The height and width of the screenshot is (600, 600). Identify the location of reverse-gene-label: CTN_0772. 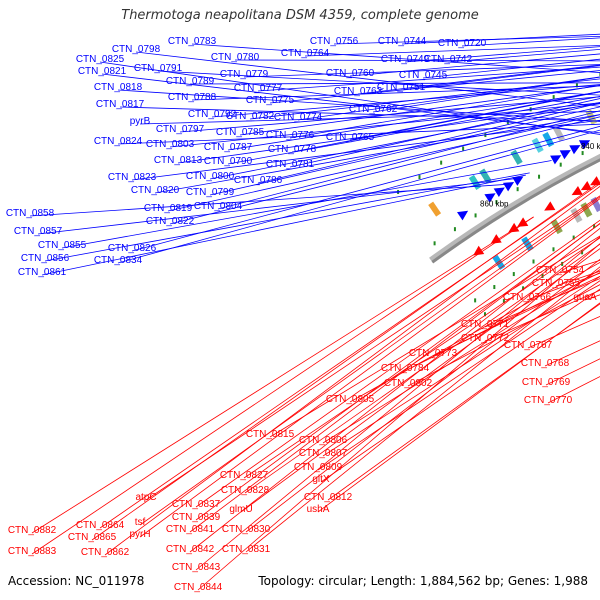
(485, 338).